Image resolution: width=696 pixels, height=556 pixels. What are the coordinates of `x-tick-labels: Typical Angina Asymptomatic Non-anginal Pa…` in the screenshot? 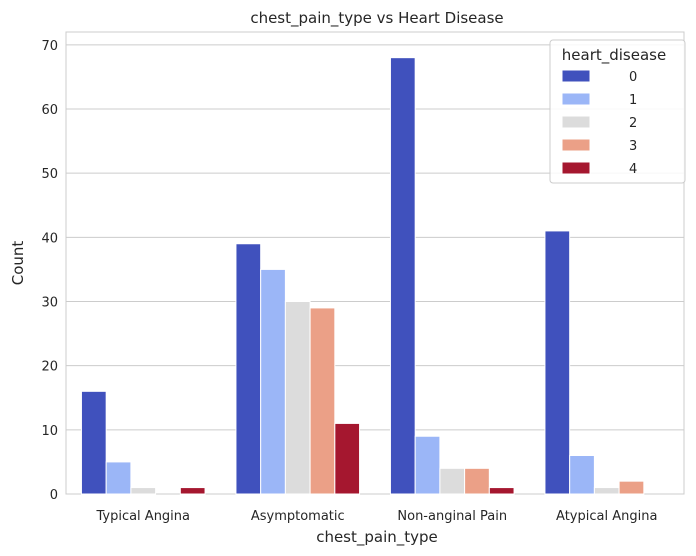 It's located at (376, 516).